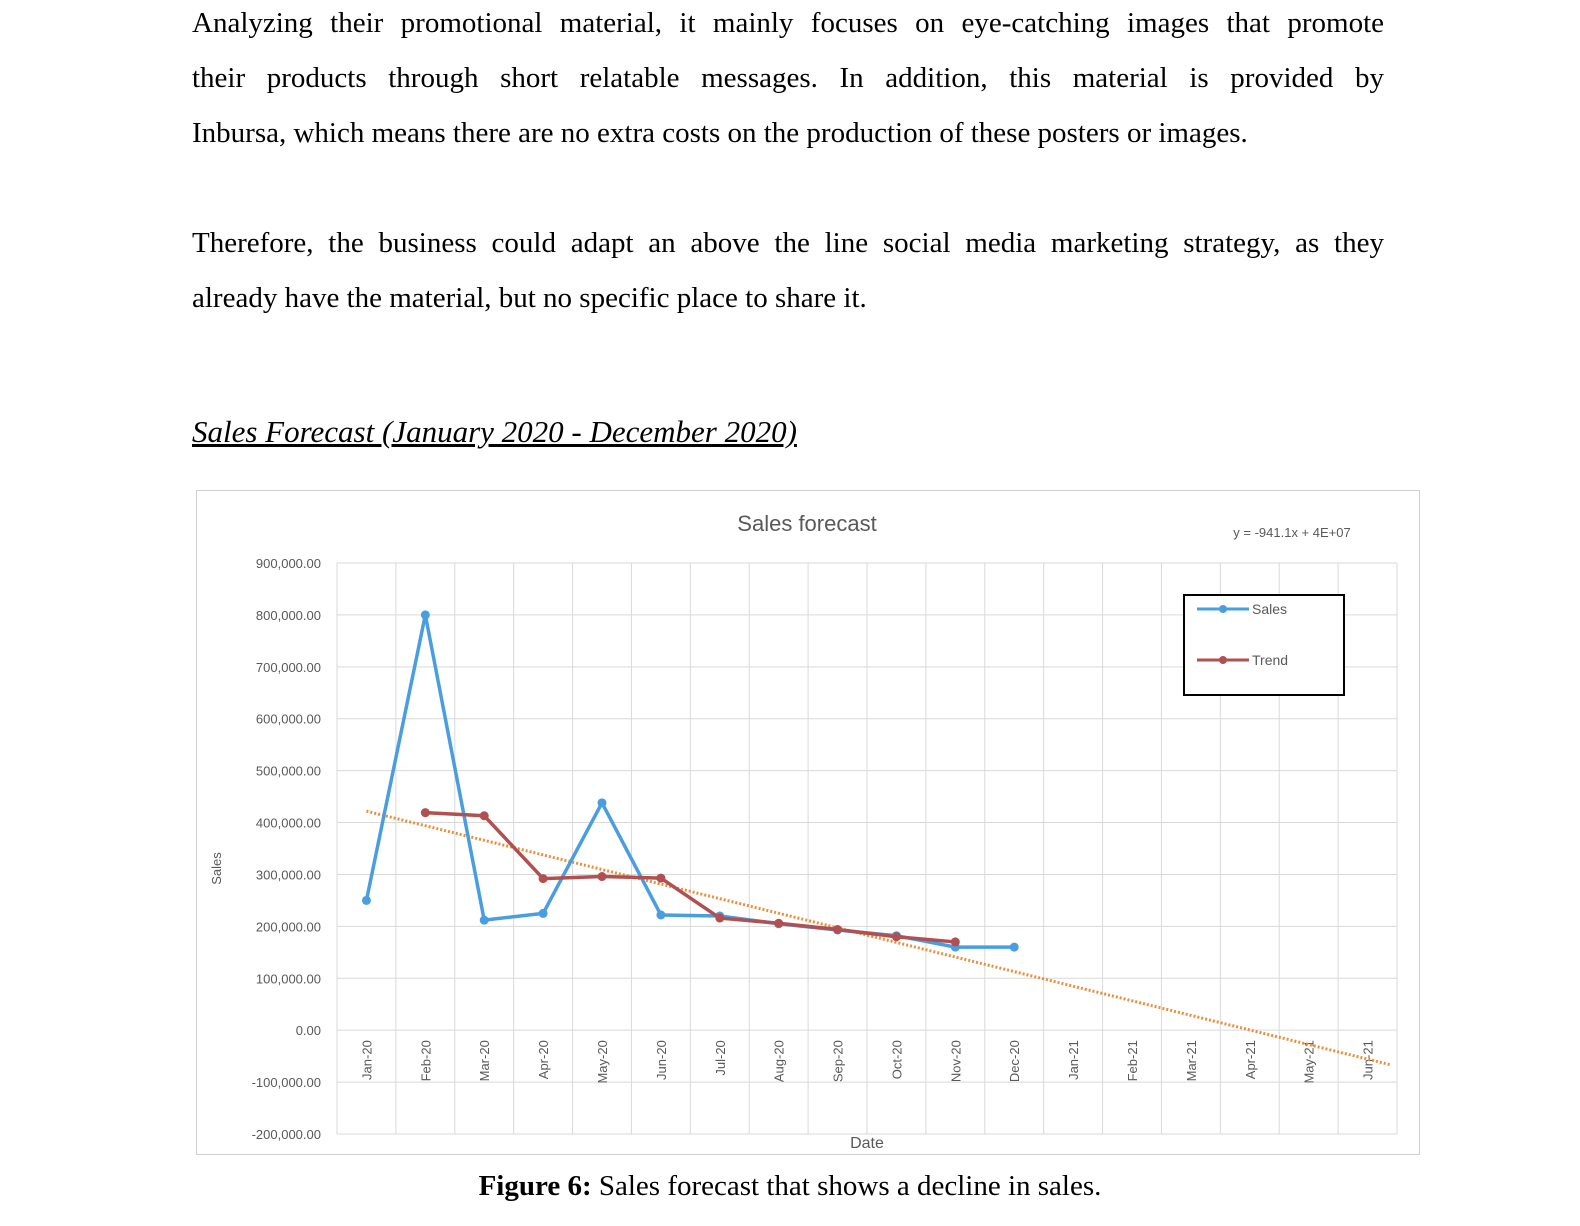 Image resolution: width=1580 pixels, height=1226 pixels. What do you see at coordinates (288, 823) in the screenshot?
I see `y-tick-label: 400,000.00` at bounding box center [288, 823].